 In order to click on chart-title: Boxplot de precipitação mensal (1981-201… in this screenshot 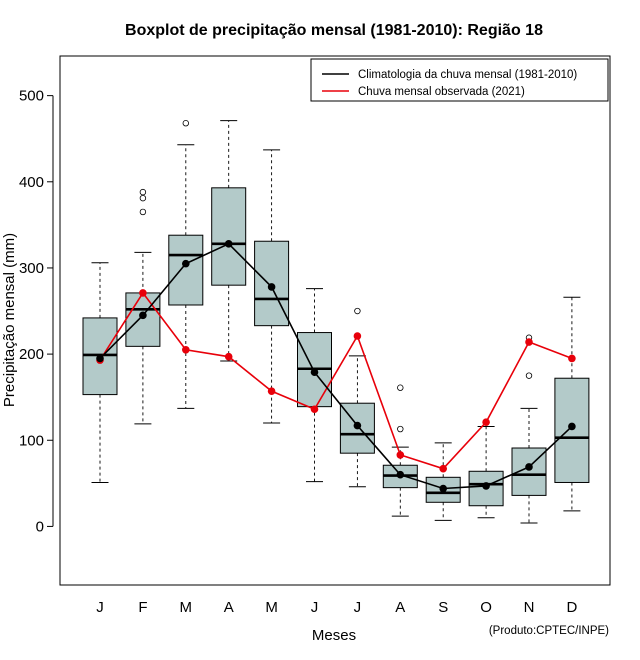, I will do `click(334, 30)`.